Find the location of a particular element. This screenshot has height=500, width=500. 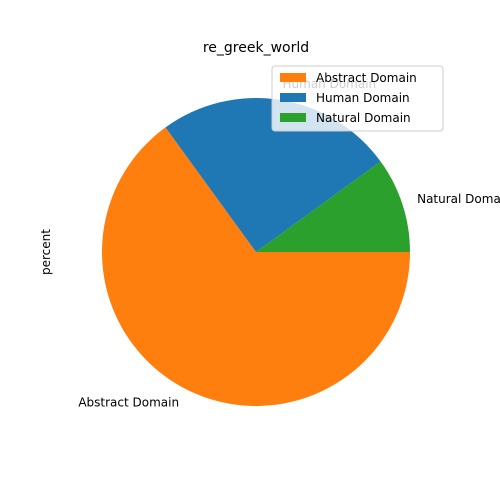

pie-slice-natural-domain is located at coordinates (333, 206).